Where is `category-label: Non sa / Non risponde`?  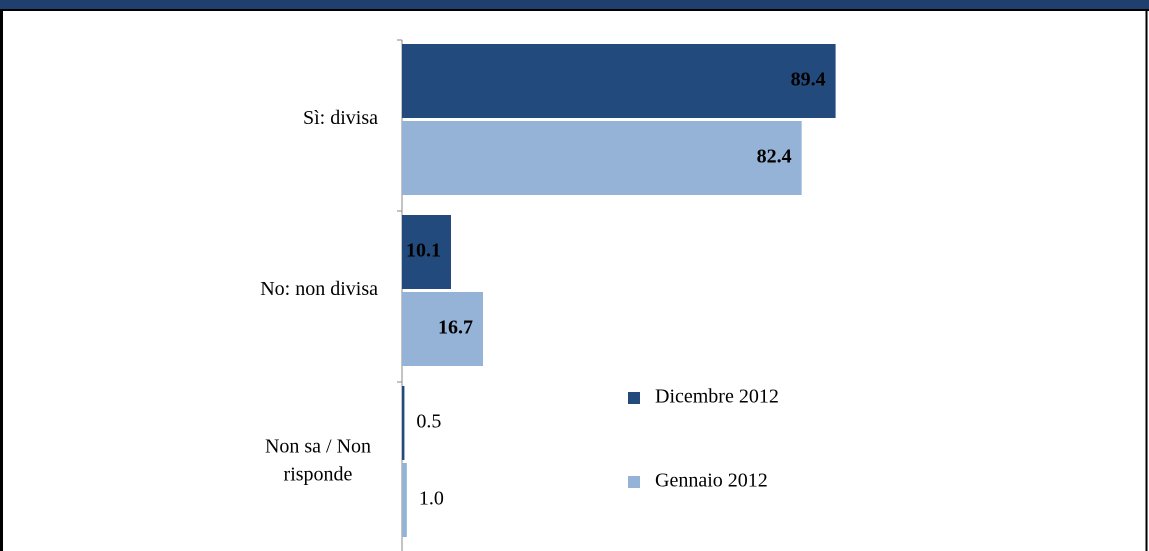 category-label: Non sa / Non risponde is located at coordinates (318, 460).